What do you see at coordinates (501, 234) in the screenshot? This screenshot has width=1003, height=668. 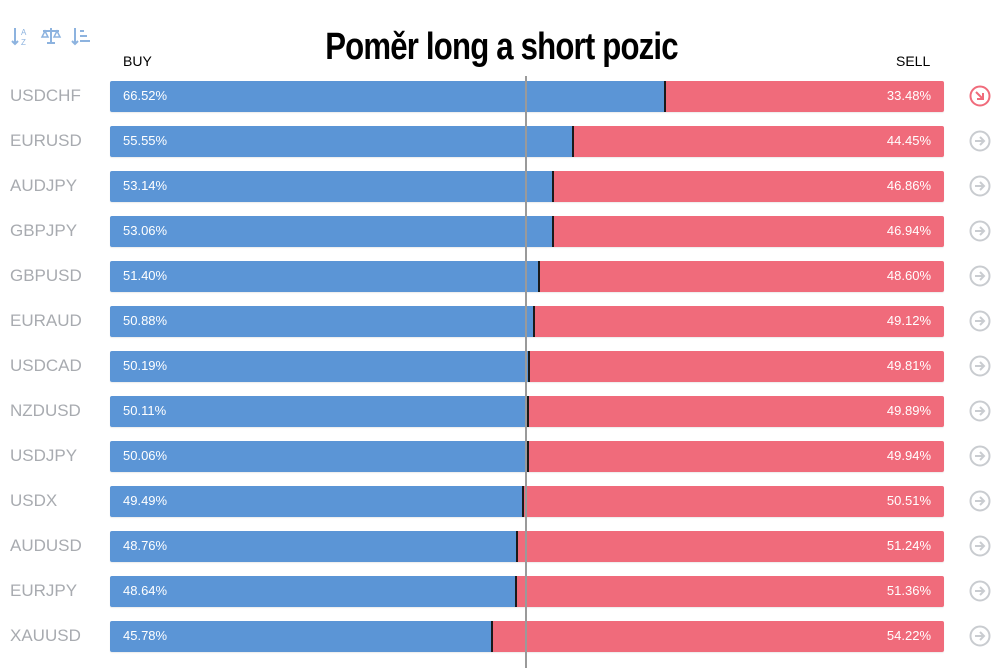 I see `table-row: GBPJPY 53.06% 46.94%` at bounding box center [501, 234].